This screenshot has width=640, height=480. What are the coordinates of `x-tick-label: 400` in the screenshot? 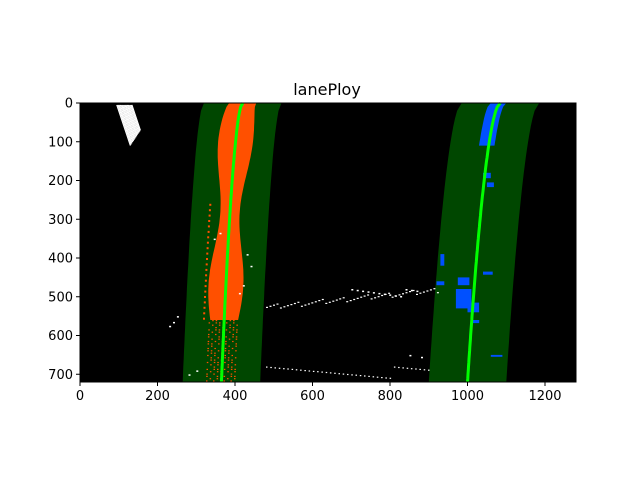 It's located at (235, 396).